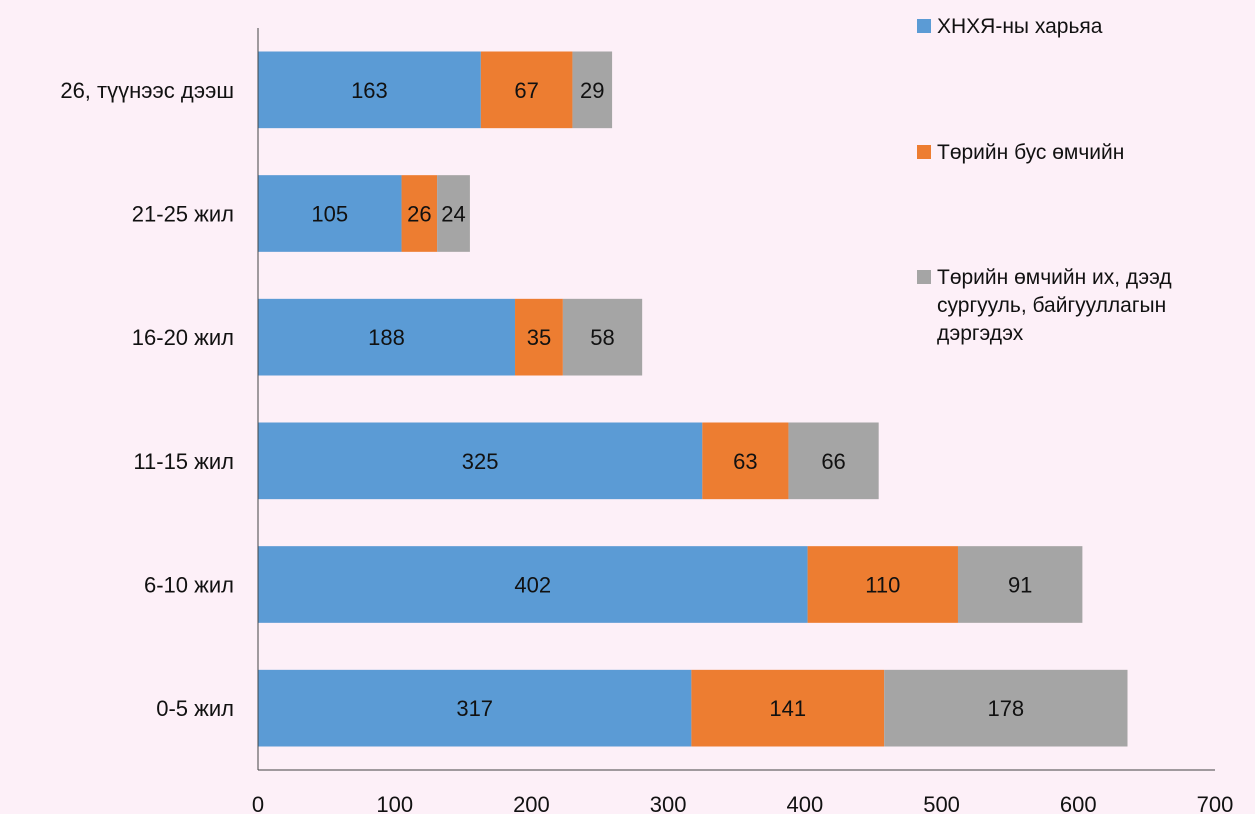 The image size is (1255, 814). What do you see at coordinates (668, 803) in the screenshot?
I see `x-tick-label-4: 300` at bounding box center [668, 803].